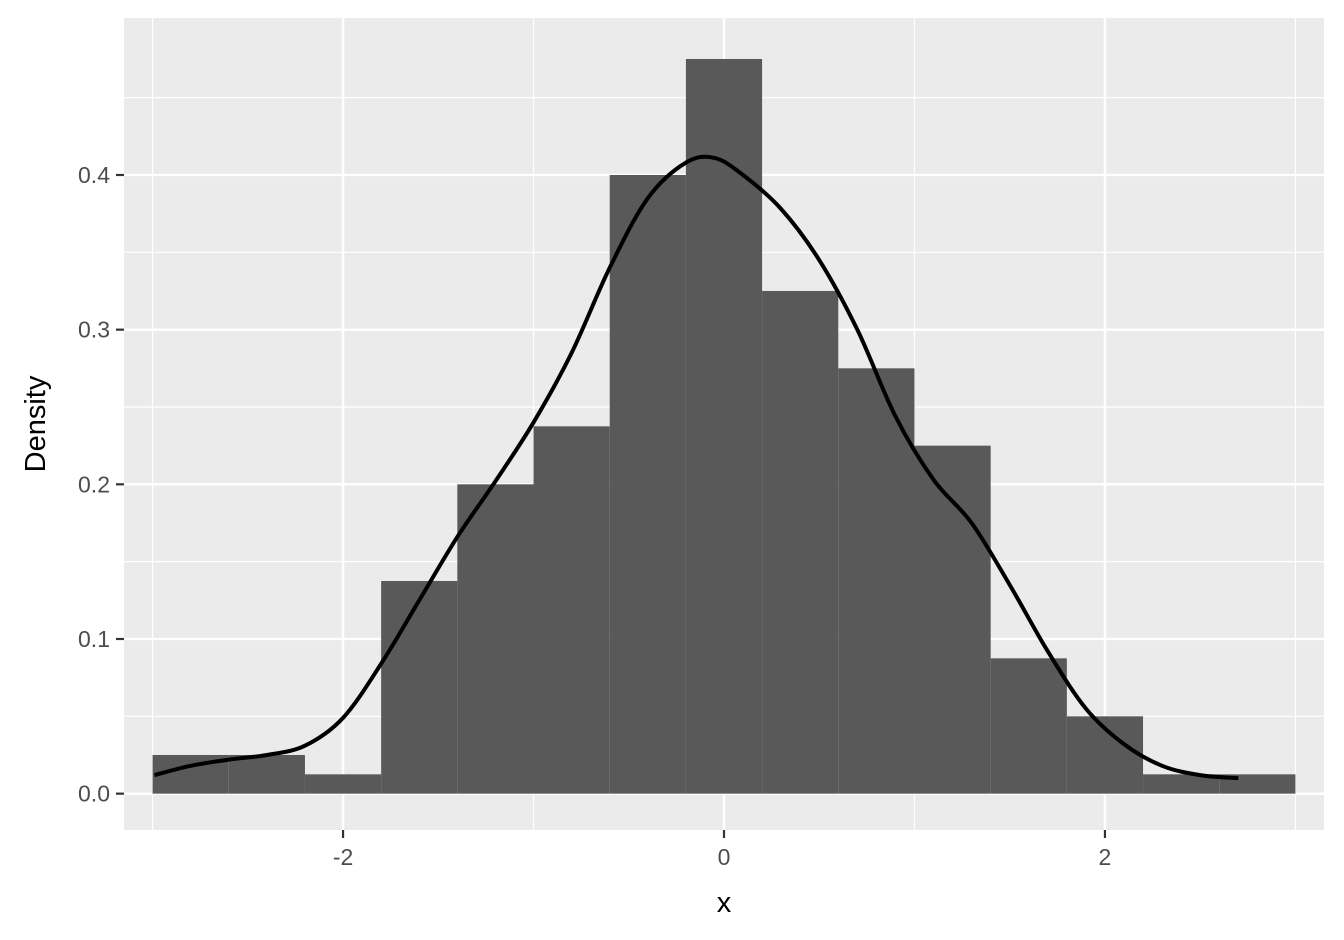  Describe the element at coordinates (94, 639) in the screenshot. I see `y-tick-label: 0.1` at that location.